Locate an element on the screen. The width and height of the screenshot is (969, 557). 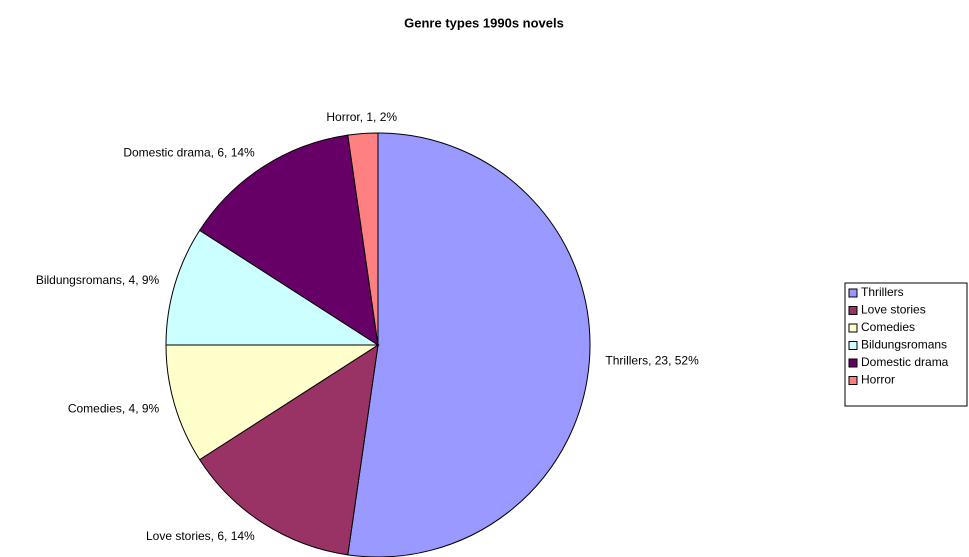
data-label: Love stories, 6, 14% is located at coordinates (200, 536).